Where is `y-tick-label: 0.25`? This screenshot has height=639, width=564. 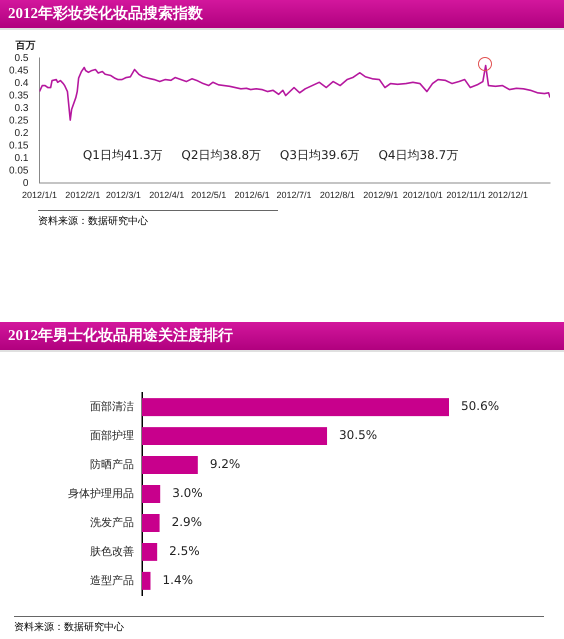 y-tick-label: 0.25 is located at coordinates (18, 120).